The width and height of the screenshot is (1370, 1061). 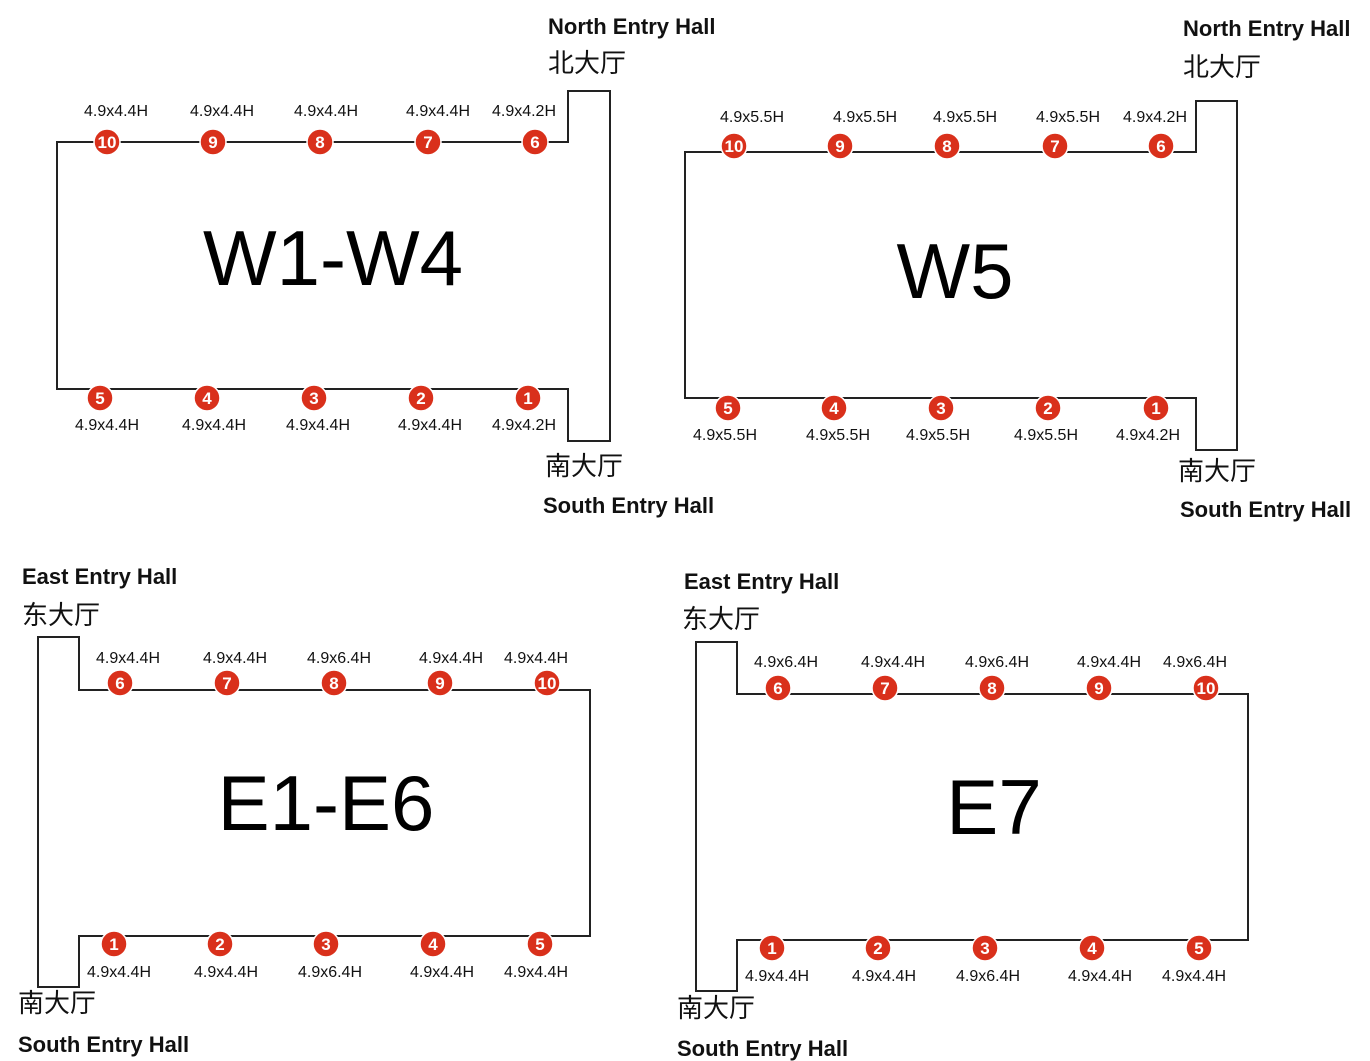 I want to click on door-1: 1 4.9x4.2H, so click(x=1148, y=419).